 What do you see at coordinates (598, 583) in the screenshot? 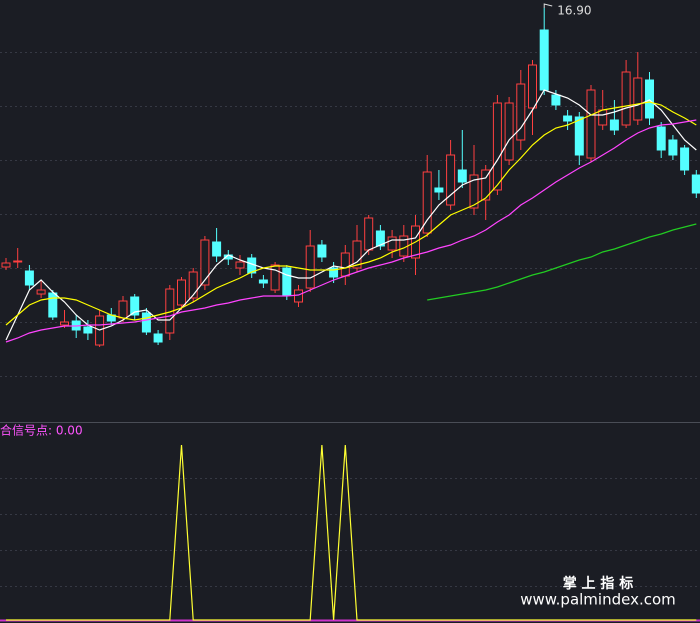
I see `watermark-title: 掌 上 指 标` at bounding box center [598, 583].